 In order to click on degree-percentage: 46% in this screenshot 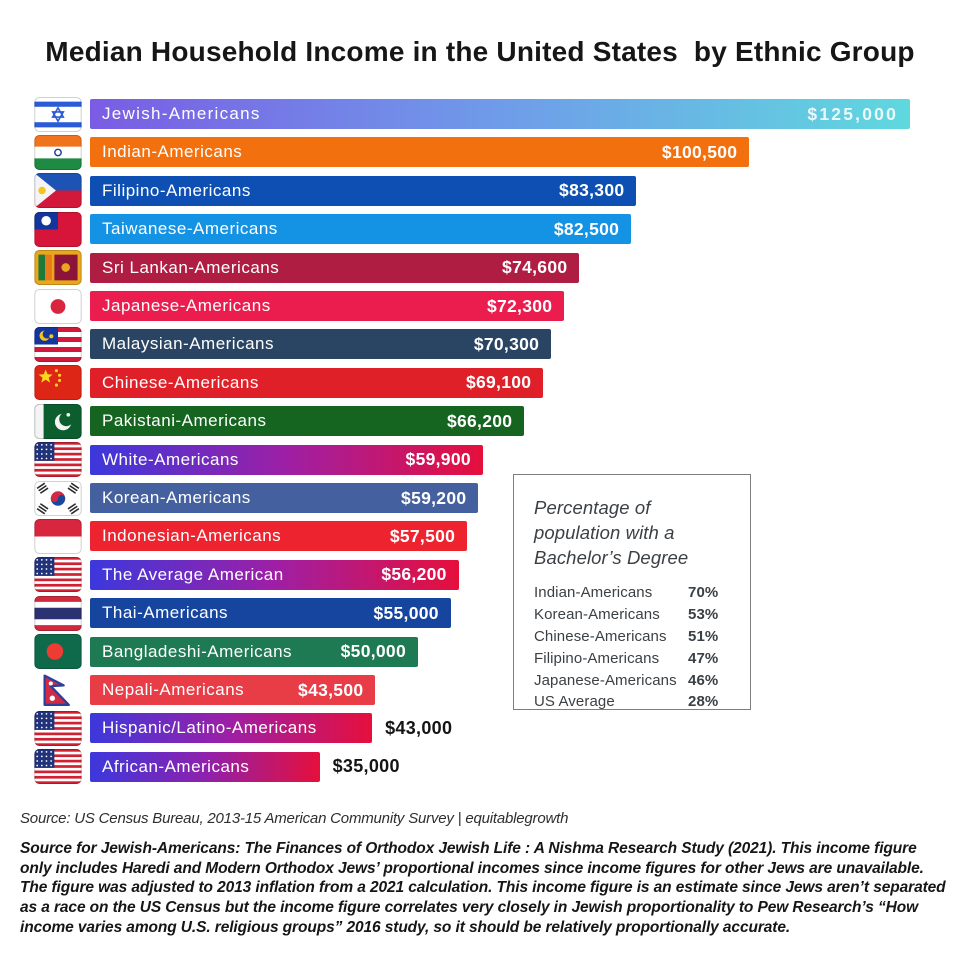, I will do `click(703, 680)`.